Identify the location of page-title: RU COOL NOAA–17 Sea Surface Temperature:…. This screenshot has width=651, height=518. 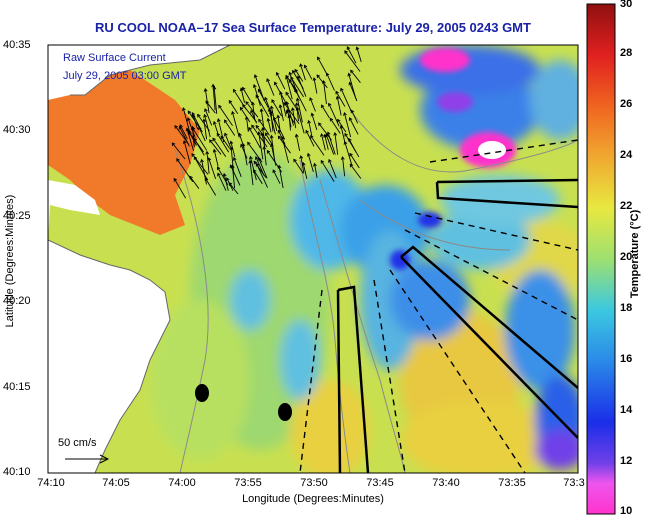
(313, 27).